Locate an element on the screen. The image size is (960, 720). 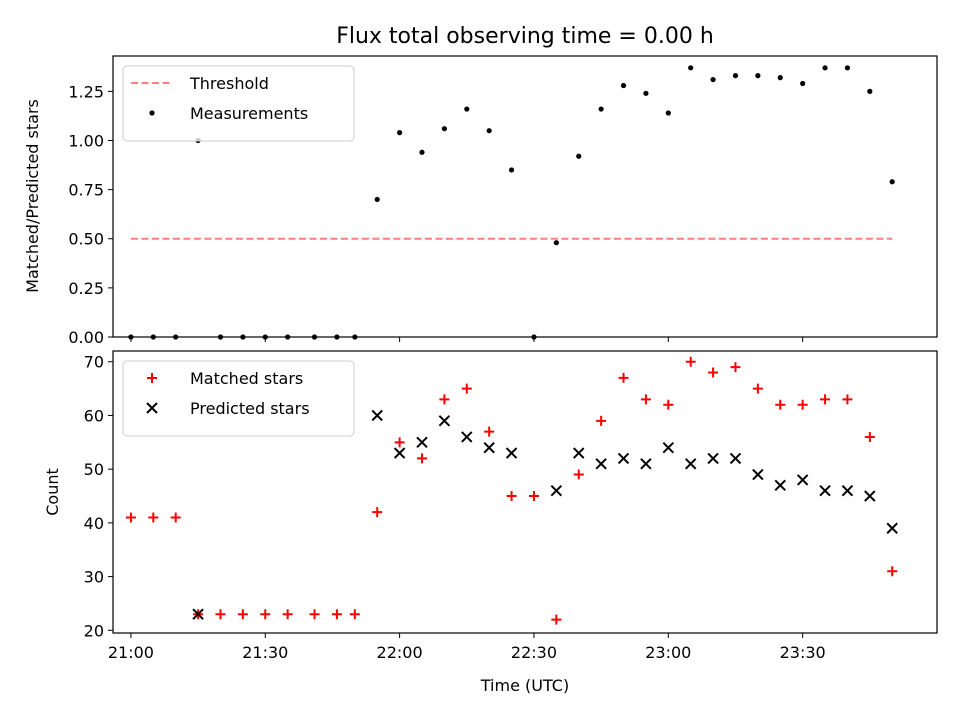
count-x-tick-label: 23:30 is located at coordinates (803, 652).